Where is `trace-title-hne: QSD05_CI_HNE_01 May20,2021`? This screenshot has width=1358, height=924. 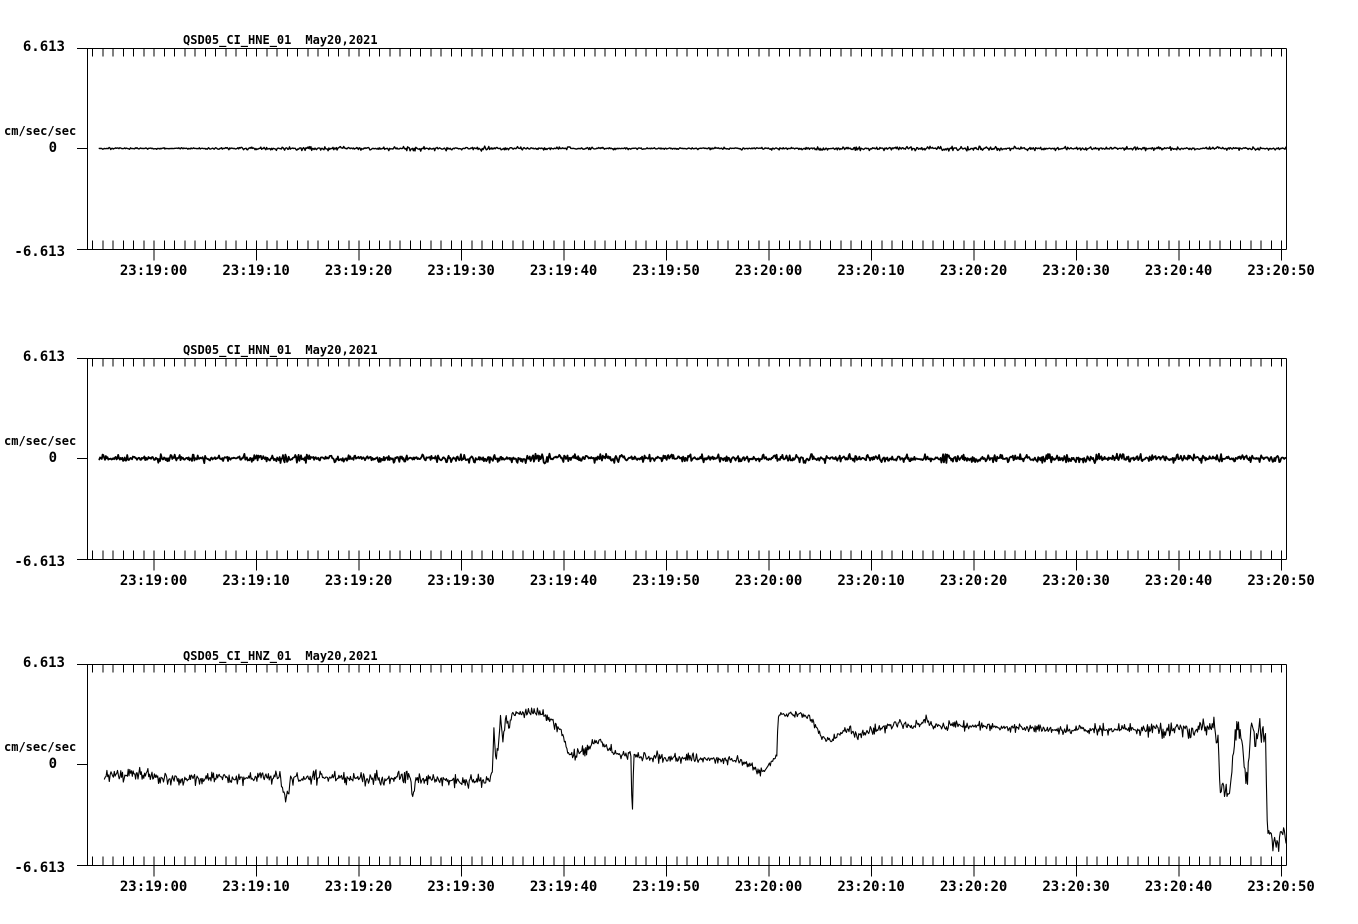 trace-title-hne: QSD05_CI_HNE_01 May20,2021 is located at coordinates (280, 40).